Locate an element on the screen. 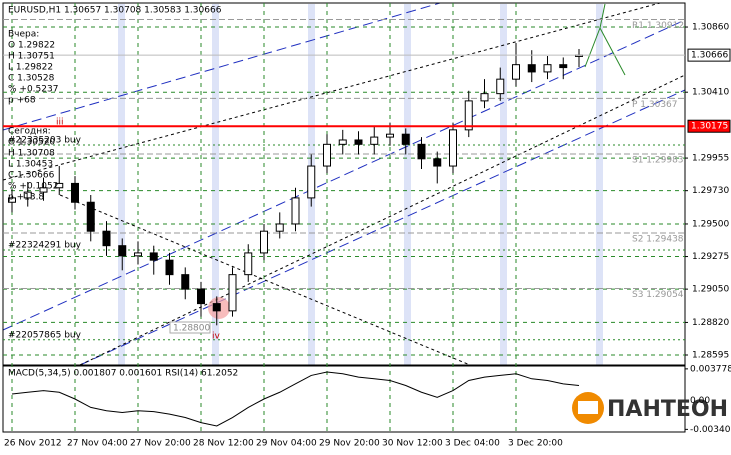 The width and height of the screenshot is (731, 455). pivot-label: S1 1.29983 is located at coordinates (658, 161).